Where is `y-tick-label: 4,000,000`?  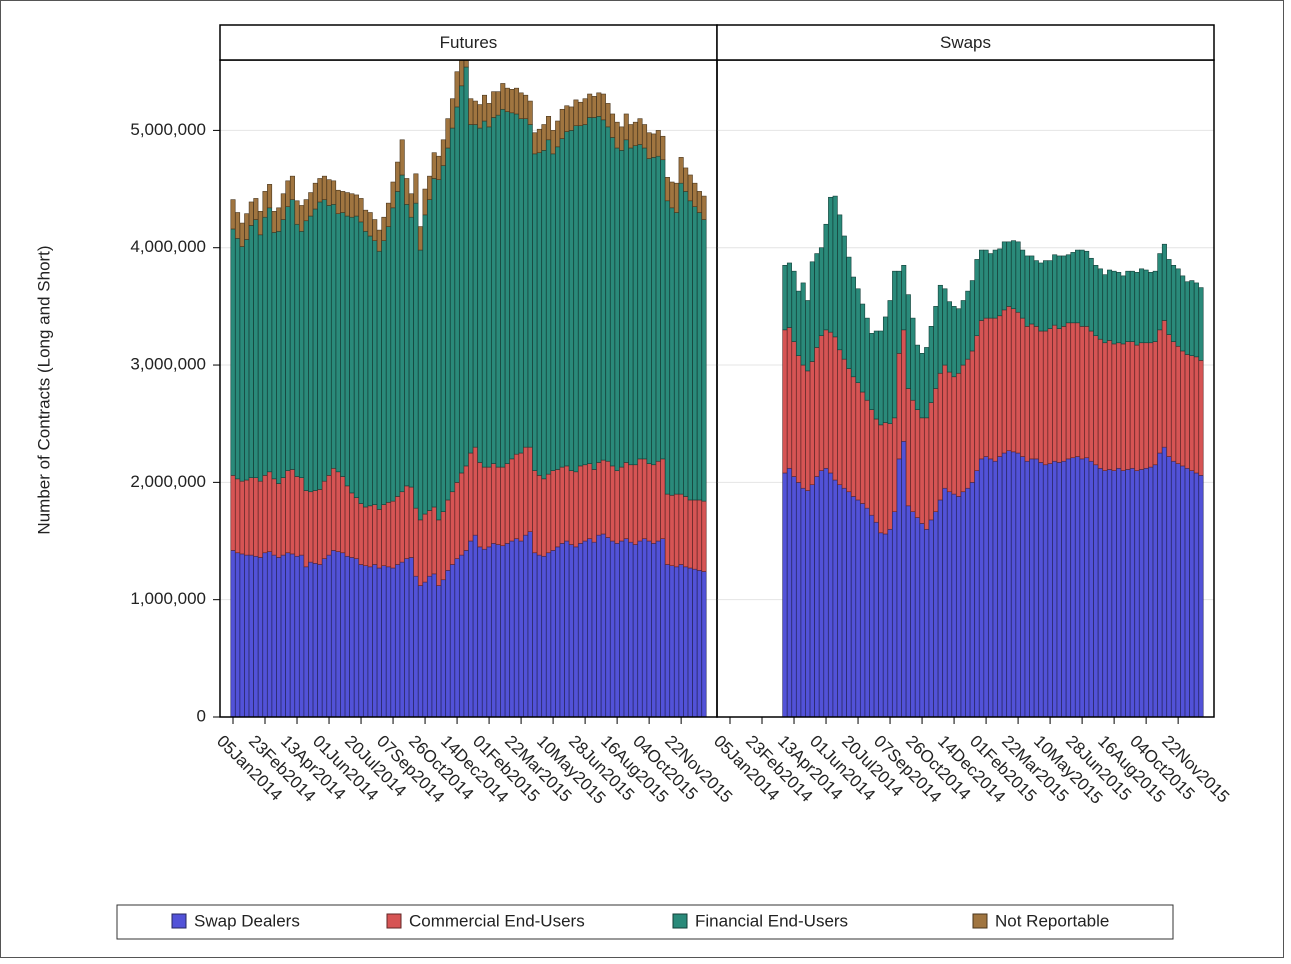 y-tick-label: 4,000,000 is located at coordinates (168, 246).